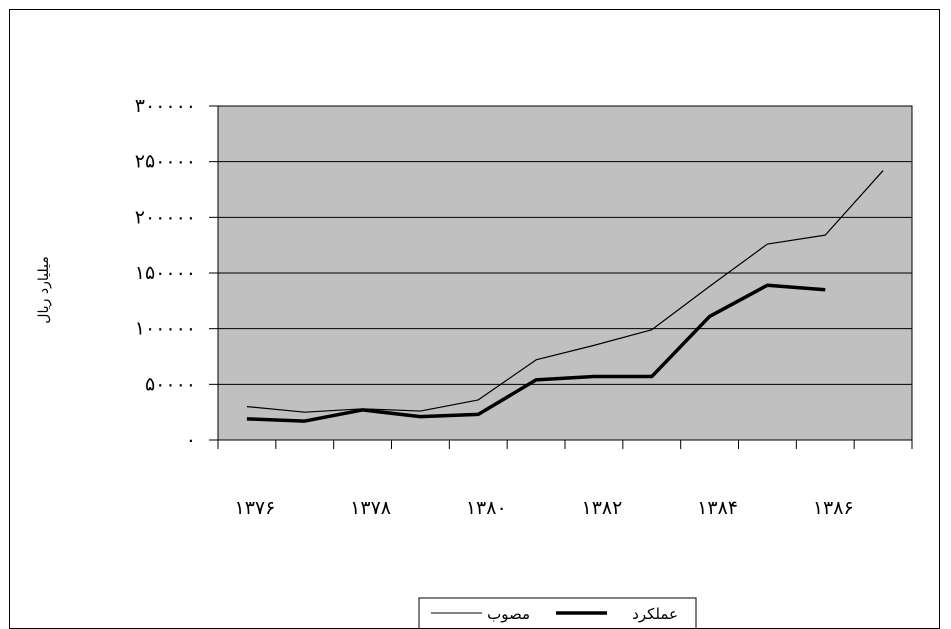 Image resolution: width=951 pixels, height=629 pixels. Describe the element at coordinates (165, 217) in the screenshot. I see `y-tick-label: ۲۰۰۰۰۰` at that location.